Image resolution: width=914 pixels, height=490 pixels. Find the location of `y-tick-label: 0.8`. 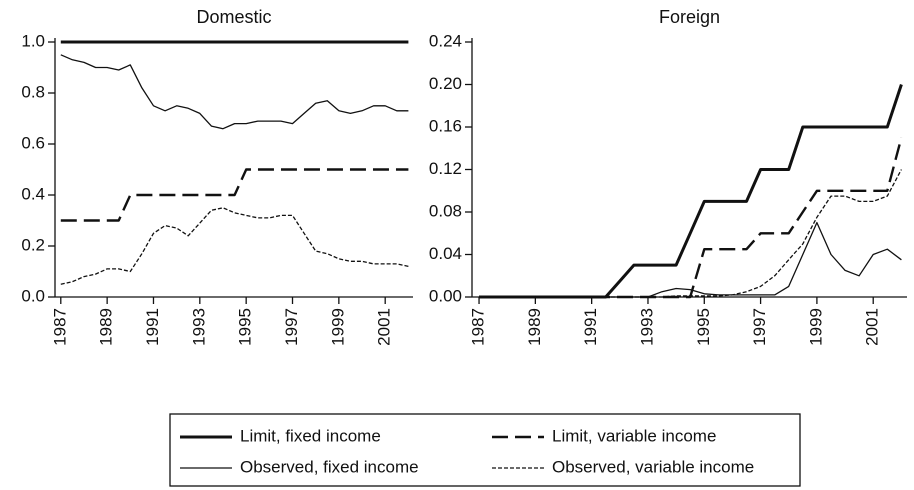

y-tick-label: 0.8 is located at coordinates (33, 91).